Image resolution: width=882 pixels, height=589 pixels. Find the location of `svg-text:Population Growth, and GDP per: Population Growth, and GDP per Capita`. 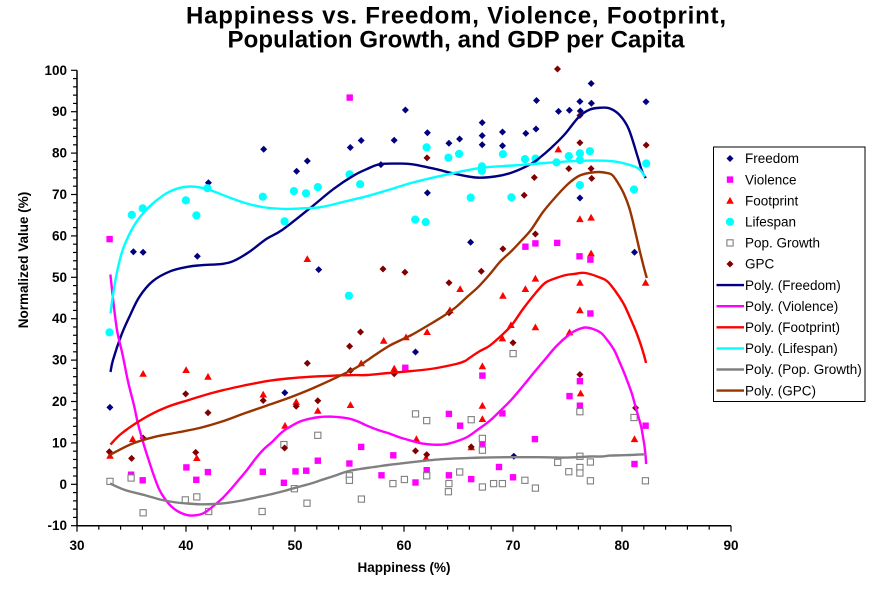

svg-text:Population Growth, and GDP per: Population Growth, and GDP per Capita is located at coordinates (457, 40).